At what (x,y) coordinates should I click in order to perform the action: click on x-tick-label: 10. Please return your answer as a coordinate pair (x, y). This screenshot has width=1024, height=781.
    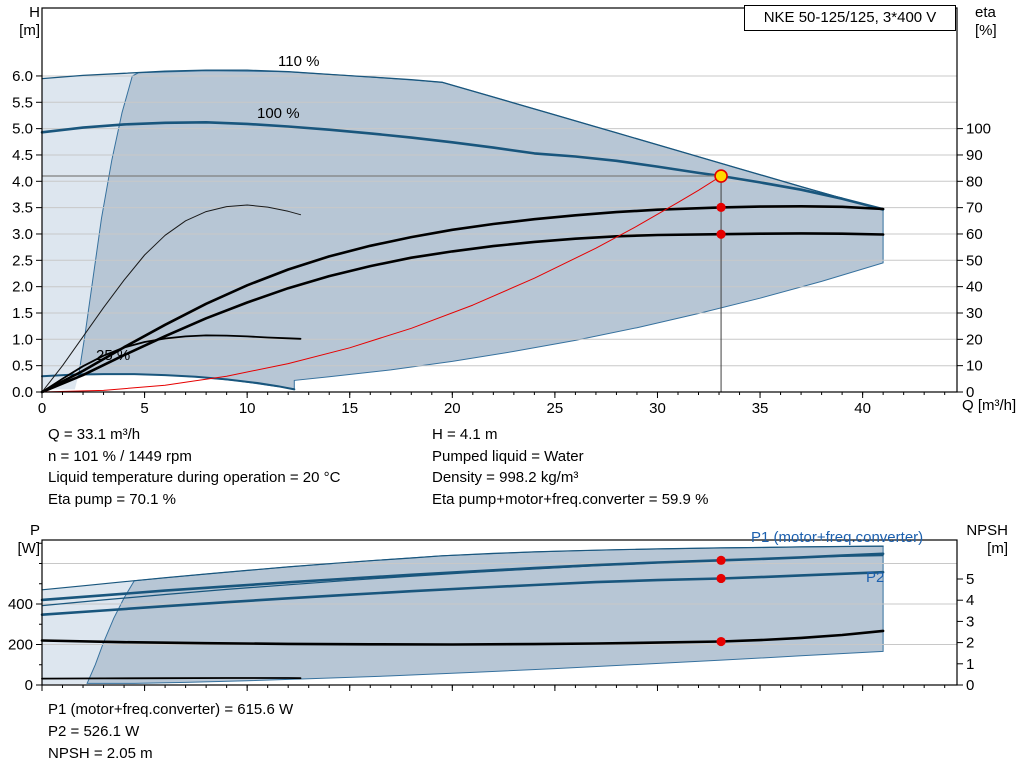
    Looking at the image, I should click on (247, 408).